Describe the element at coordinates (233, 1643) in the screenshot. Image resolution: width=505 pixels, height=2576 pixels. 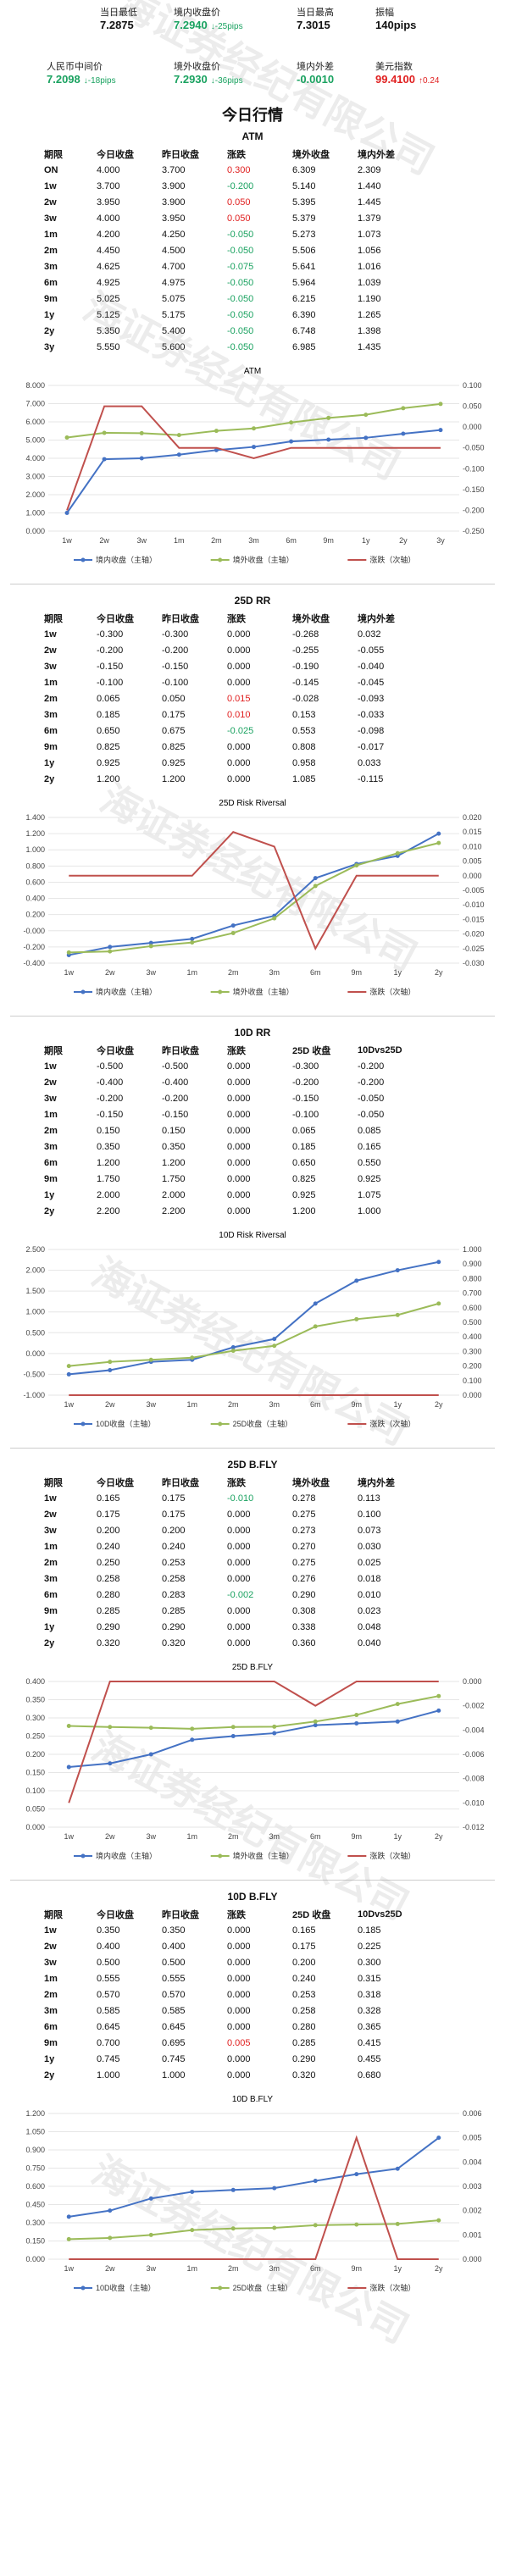
I see `table-row: 2y 0.320 0.320 0.000 0.360 0.040` at that location.